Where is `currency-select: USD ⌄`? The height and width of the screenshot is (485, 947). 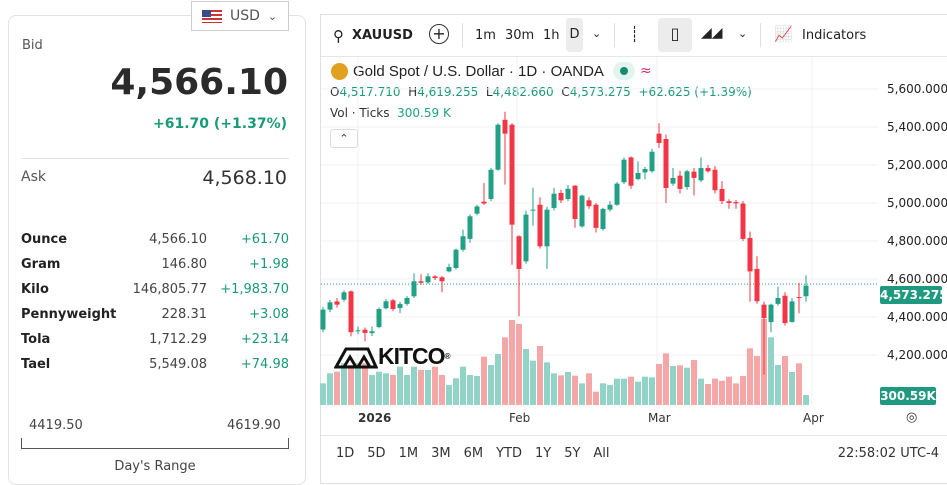
currency-select: USD ⌄ is located at coordinates (240, 16).